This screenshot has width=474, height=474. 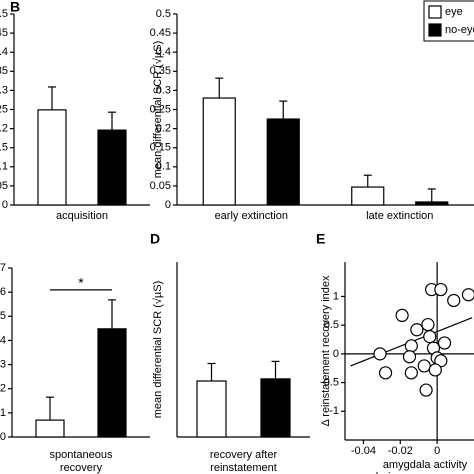 What do you see at coordinates (437, 451) in the screenshot?
I see `x-tick-label: 0` at bounding box center [437, 451].